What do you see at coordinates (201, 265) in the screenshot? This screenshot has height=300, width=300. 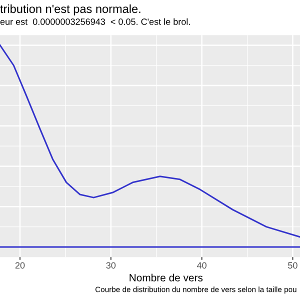 I see `x-tick-label: 40` at bounding box center [201, 265].